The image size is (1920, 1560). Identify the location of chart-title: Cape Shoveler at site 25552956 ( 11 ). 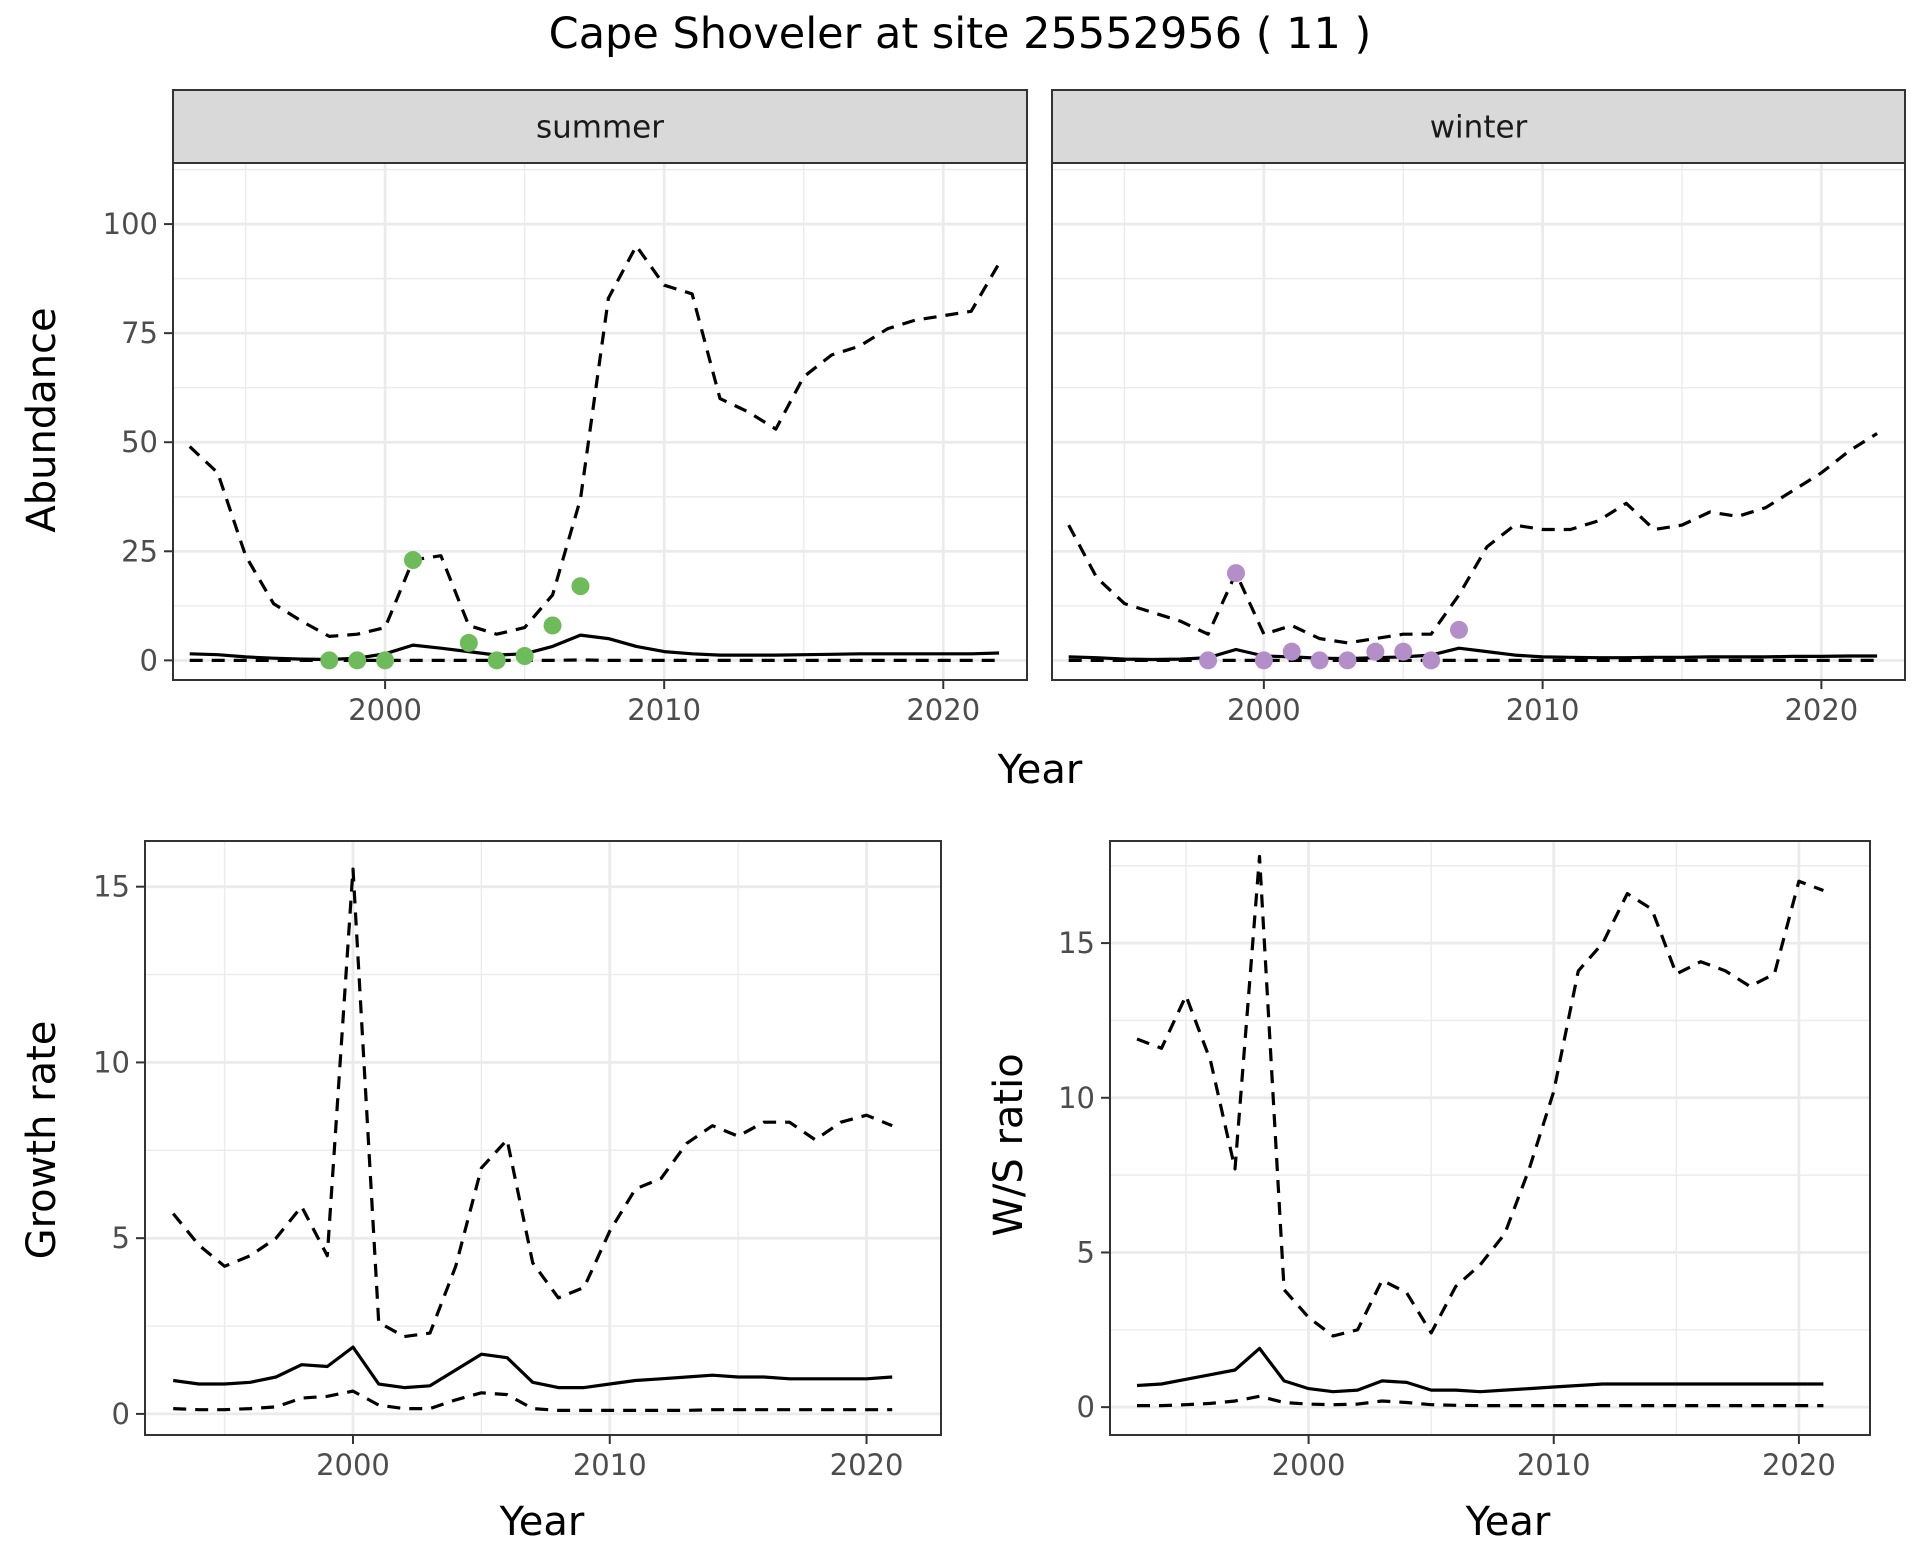
(960, 34).